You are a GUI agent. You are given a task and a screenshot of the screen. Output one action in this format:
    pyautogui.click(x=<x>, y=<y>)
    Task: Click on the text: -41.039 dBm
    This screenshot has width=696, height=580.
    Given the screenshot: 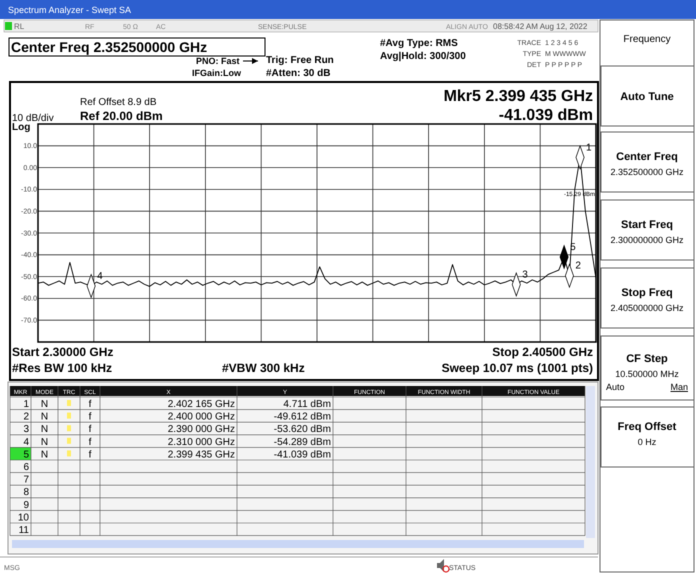 What is the action you would take?
    pyautogui.click(x=302, y=454)
    